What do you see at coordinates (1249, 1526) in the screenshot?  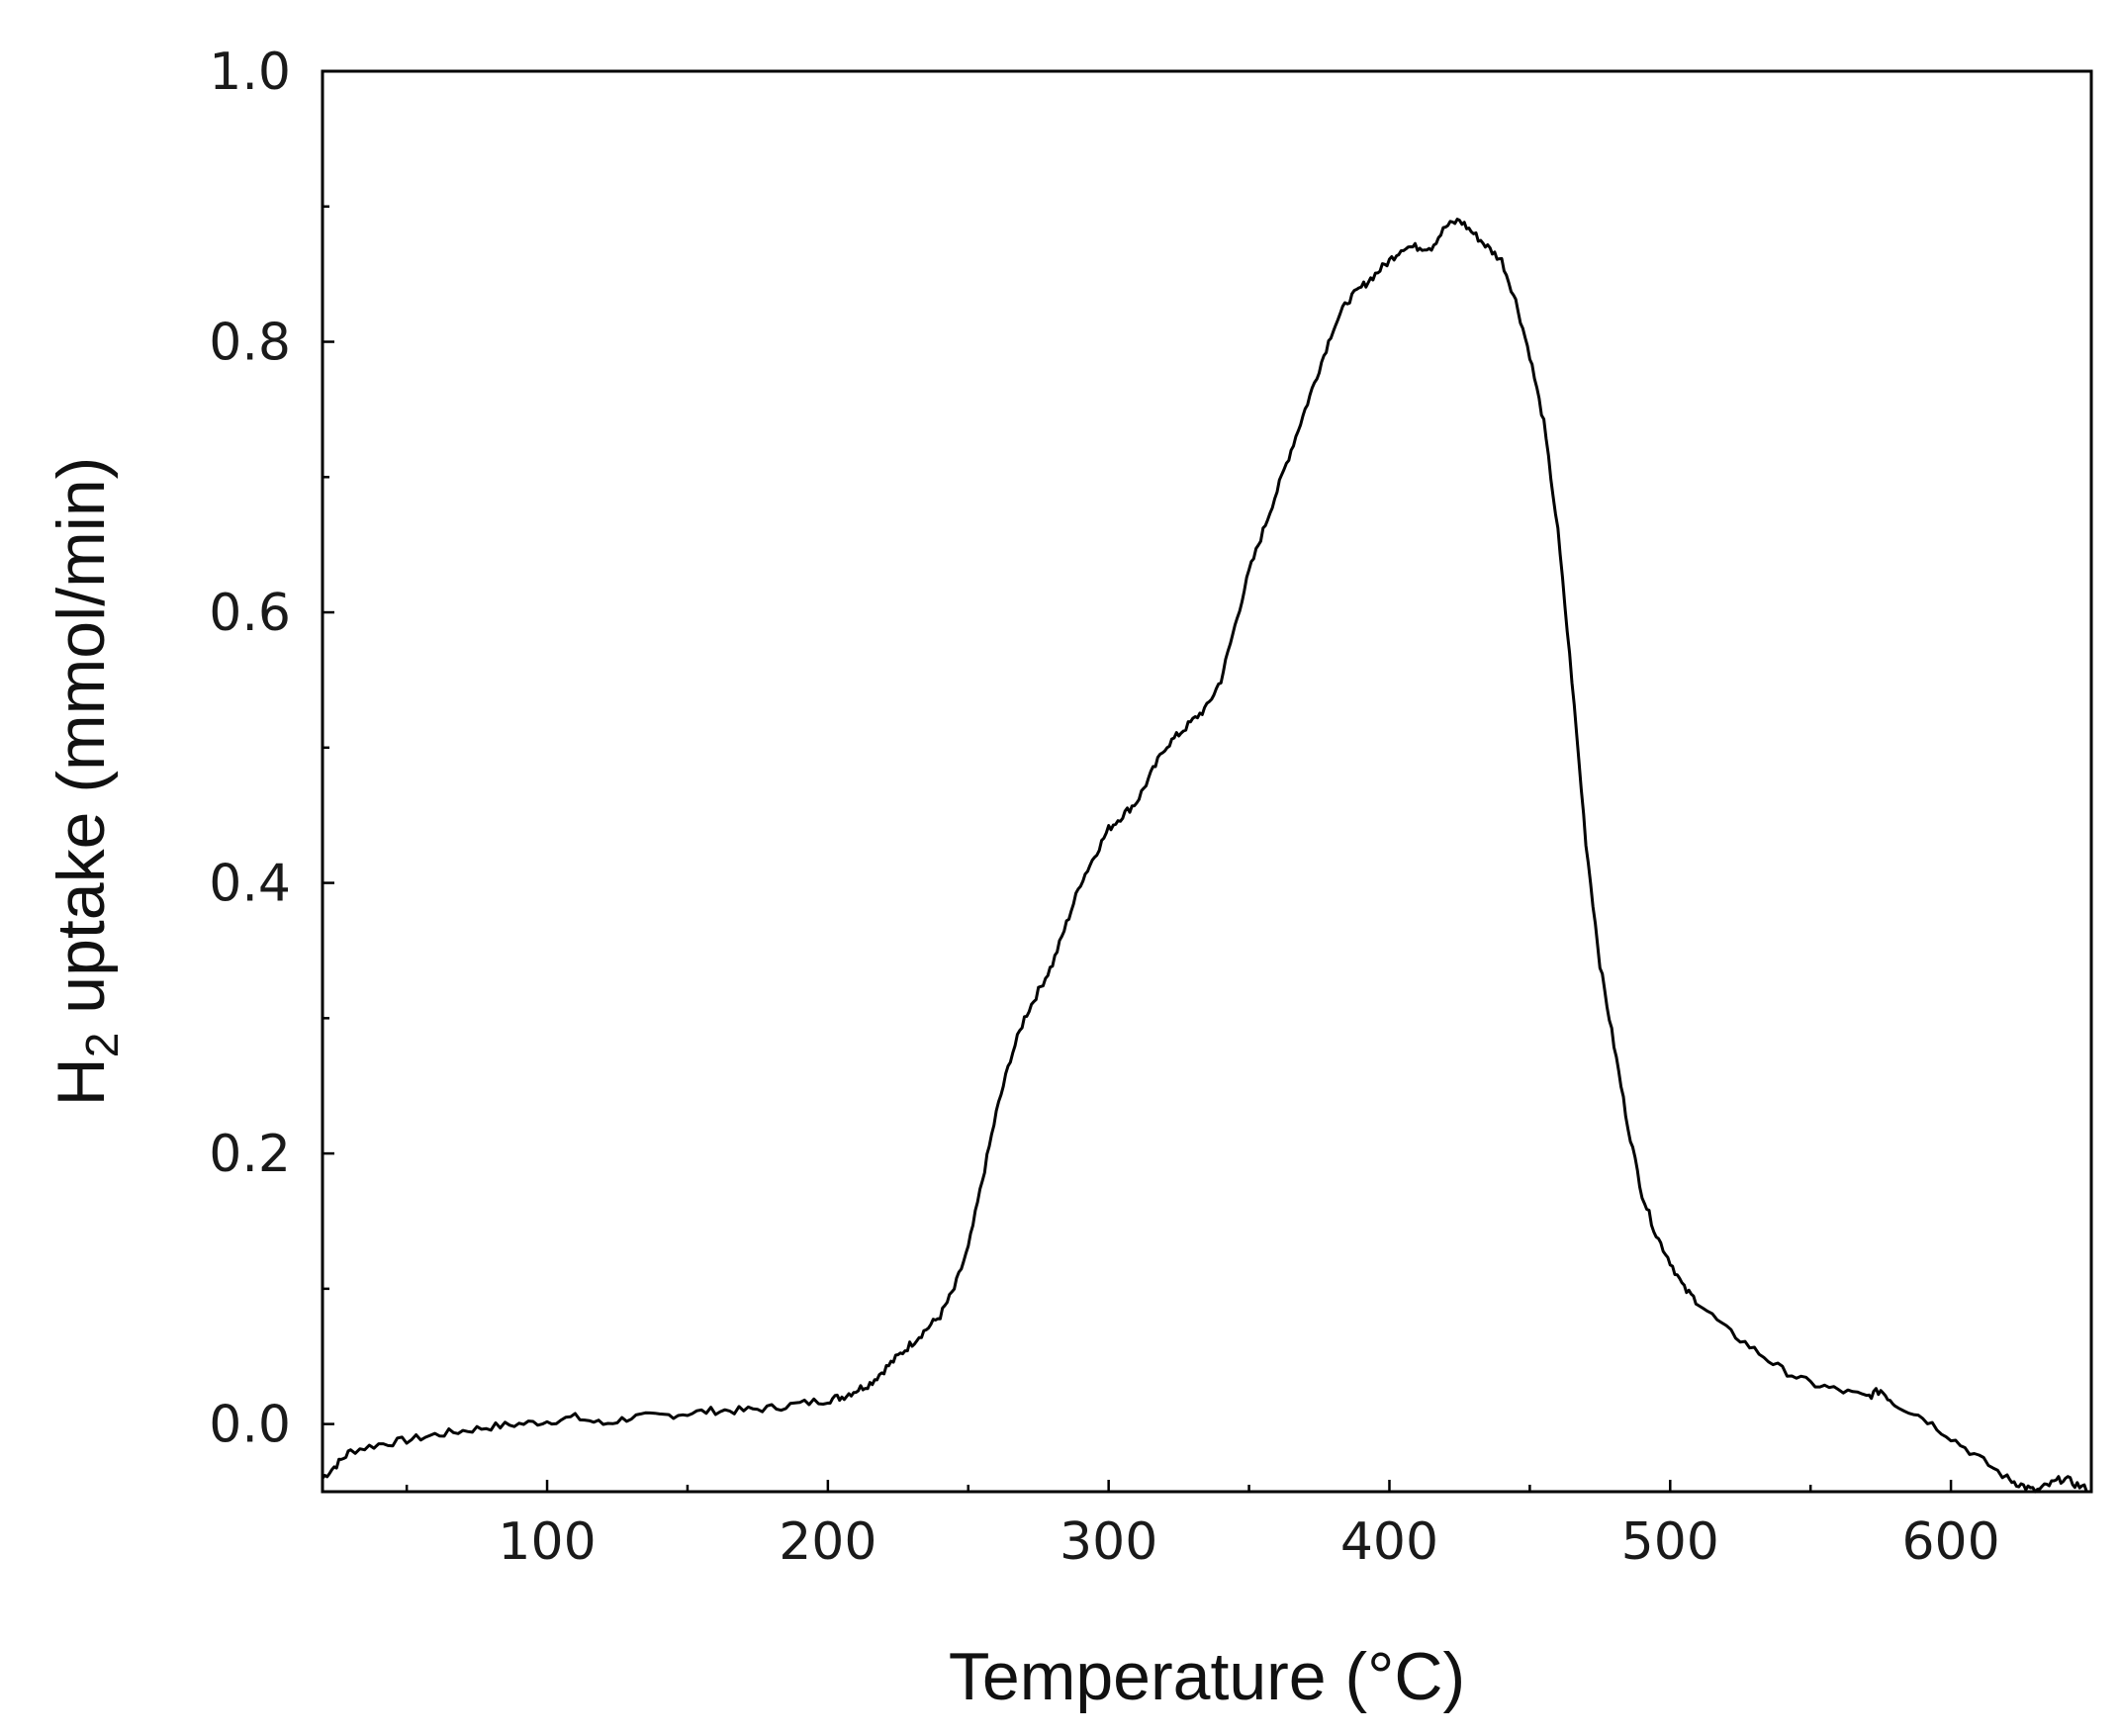 I see `x-axis-ticks: 100 200 300 400 500 600` at bounding box center [1249, 1526].